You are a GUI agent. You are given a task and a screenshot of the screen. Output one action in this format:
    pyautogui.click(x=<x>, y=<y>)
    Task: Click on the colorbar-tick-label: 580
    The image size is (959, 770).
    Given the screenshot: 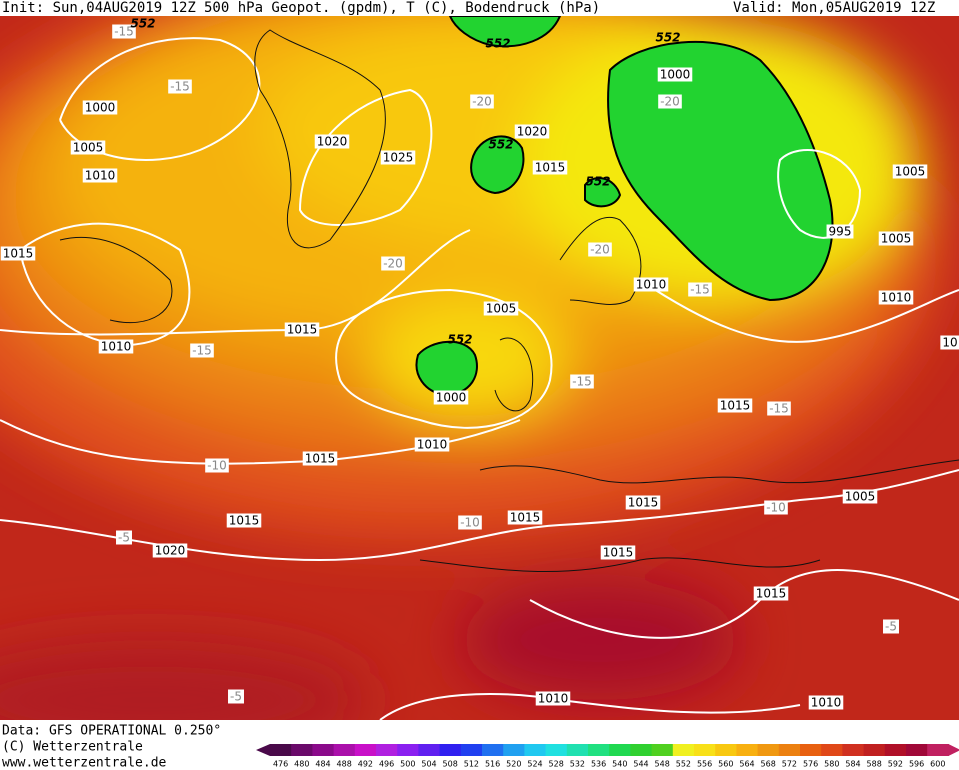 What is the action you would take?
    pyautogui.click(x=831, y=764)
    